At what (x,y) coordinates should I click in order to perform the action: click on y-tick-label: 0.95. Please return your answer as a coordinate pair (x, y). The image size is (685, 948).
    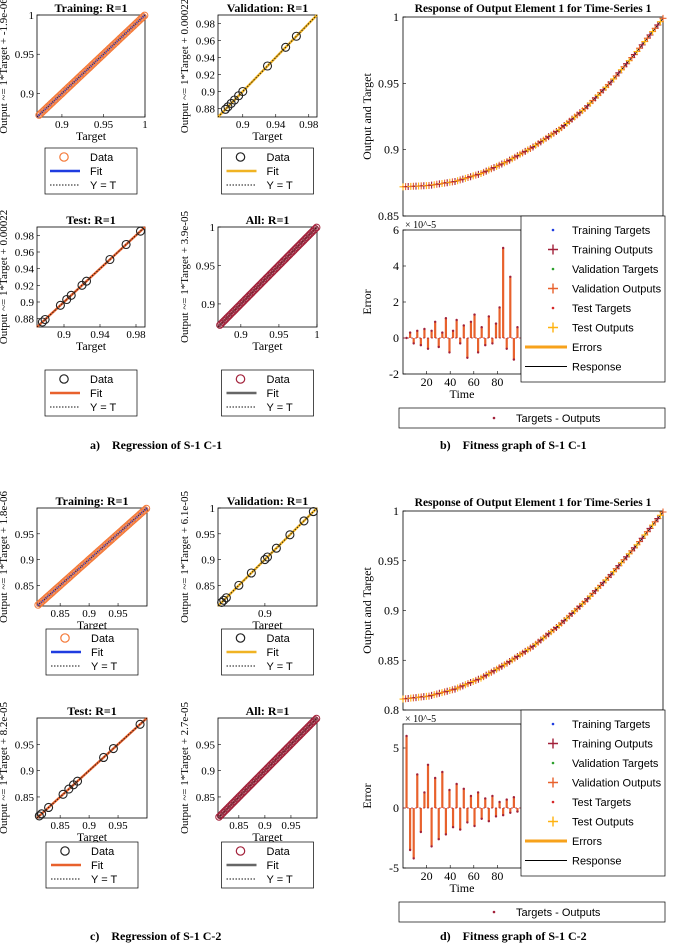
    Looking at the image, I should click on (25, 55).